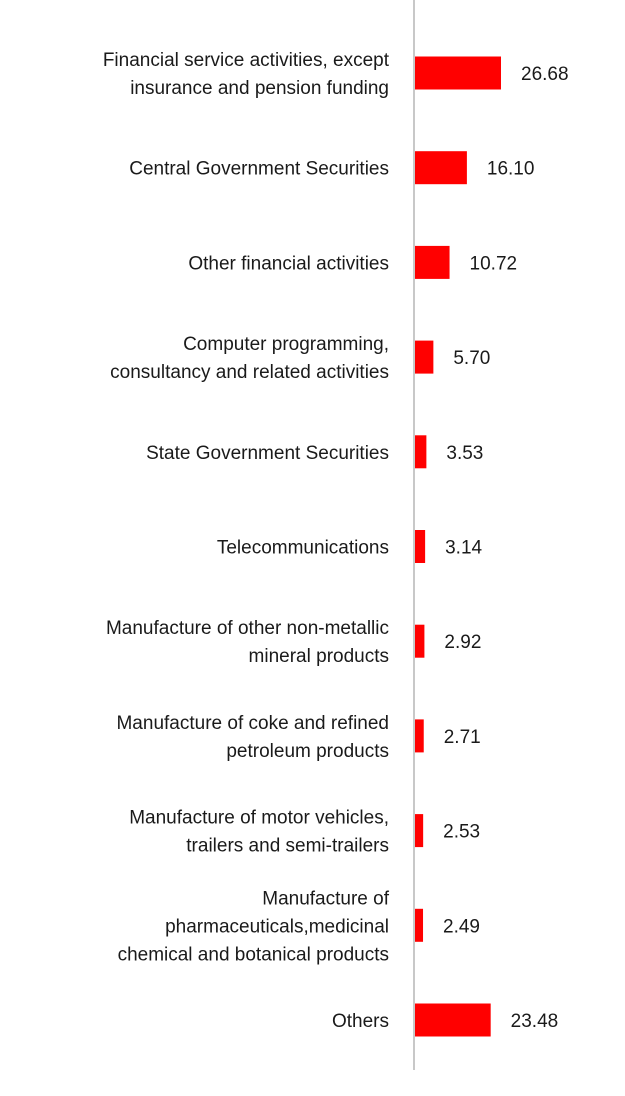 Image resolution: width=625 pixels, height=1096 pixels. I want to click on category-label-line: Manufacture of motor vehicles,, so click(259, 818).